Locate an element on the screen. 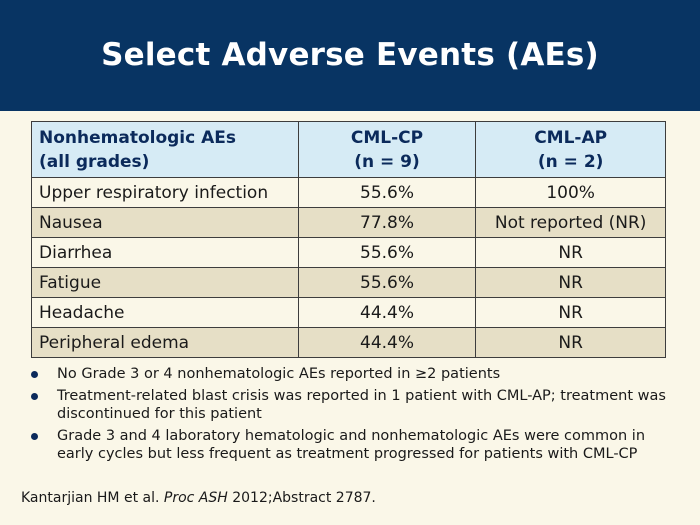 The width and height of the screenshot is (700, 525). cell-event: Peripheral edema is located at coordinates (165, 342).